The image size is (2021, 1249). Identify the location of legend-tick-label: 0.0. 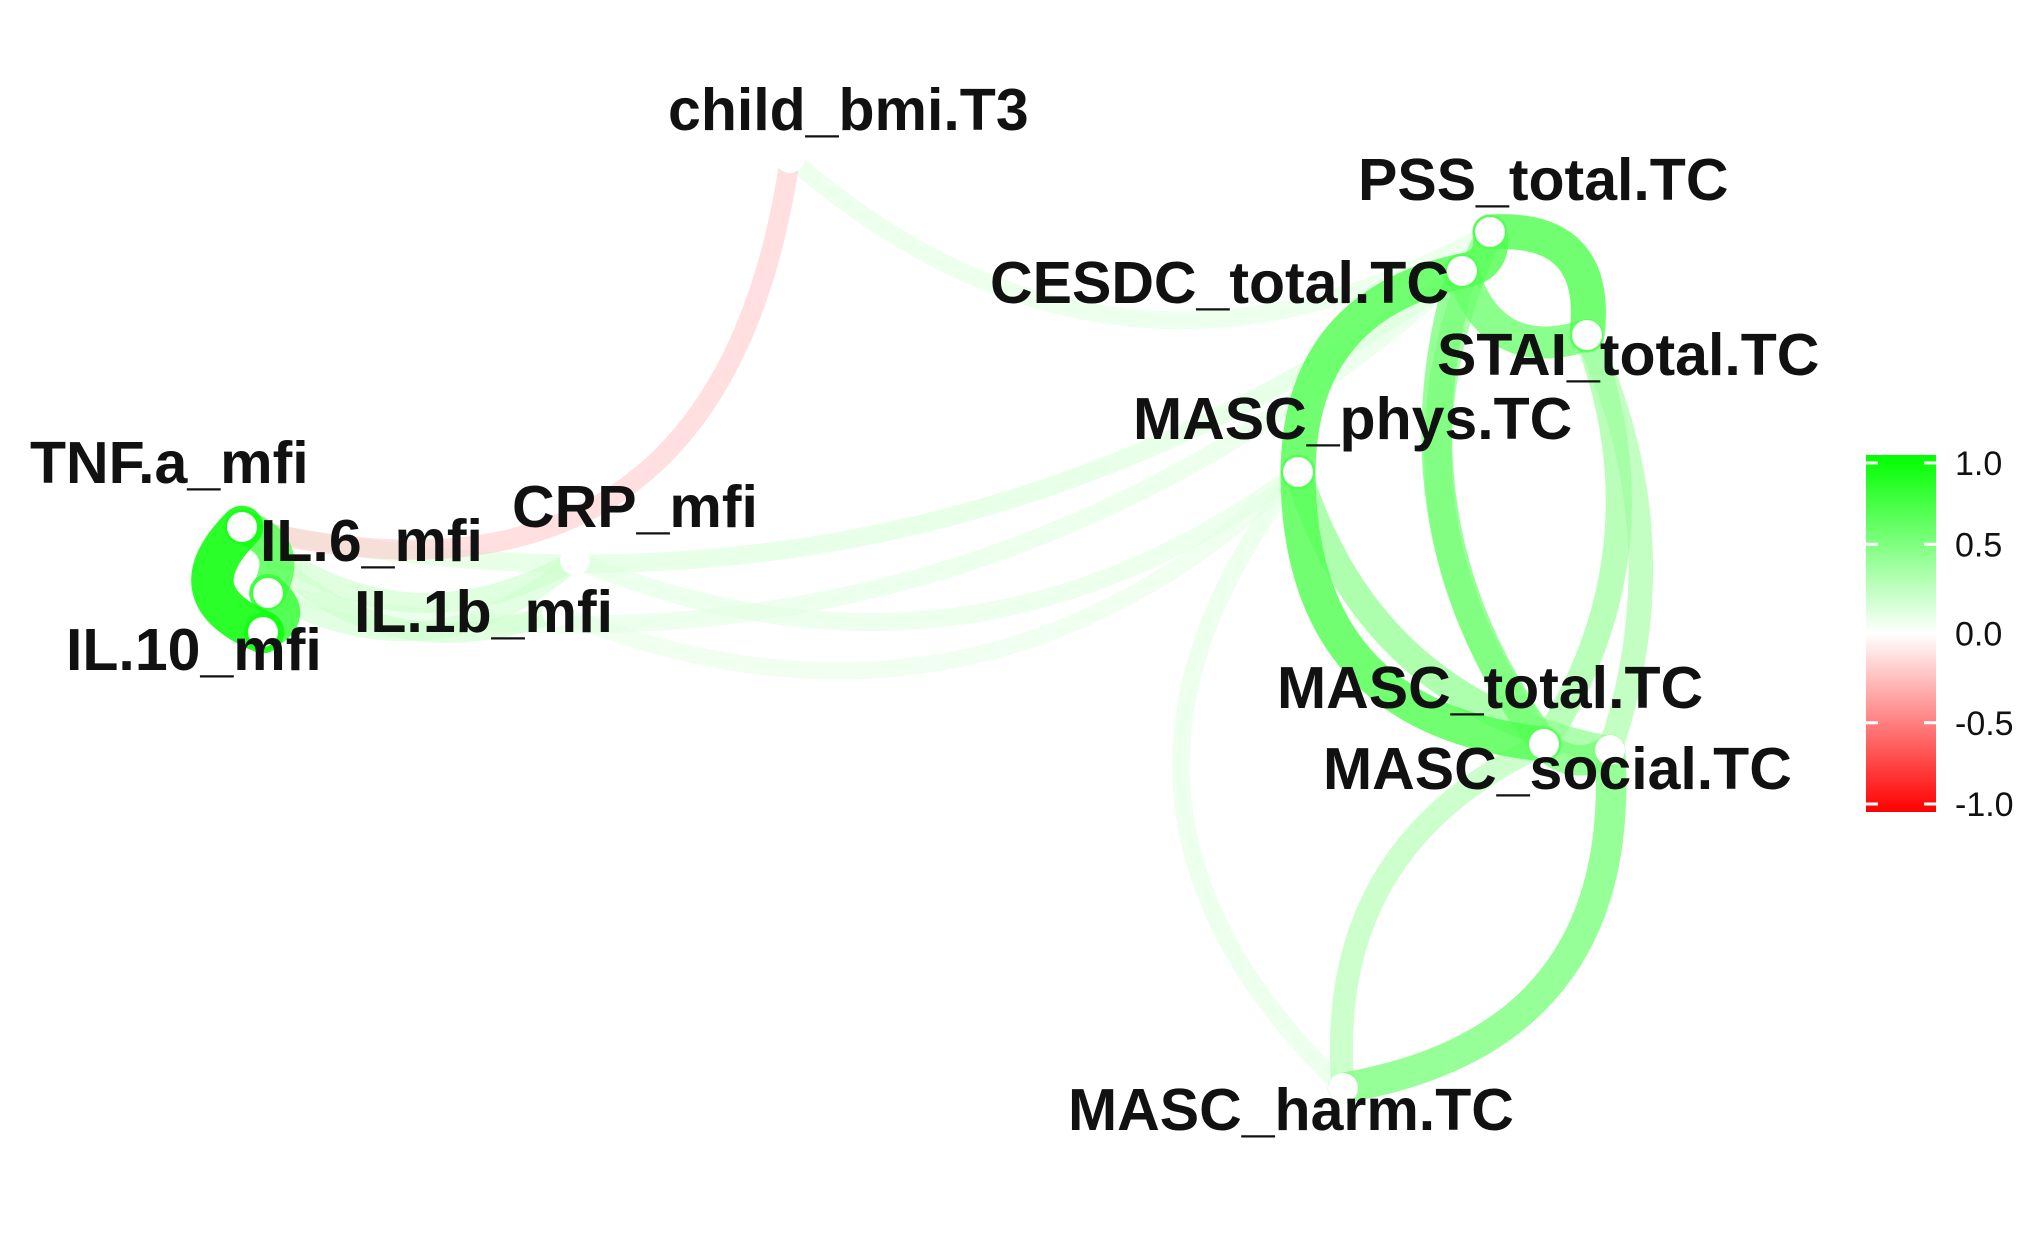
(1978, 635).